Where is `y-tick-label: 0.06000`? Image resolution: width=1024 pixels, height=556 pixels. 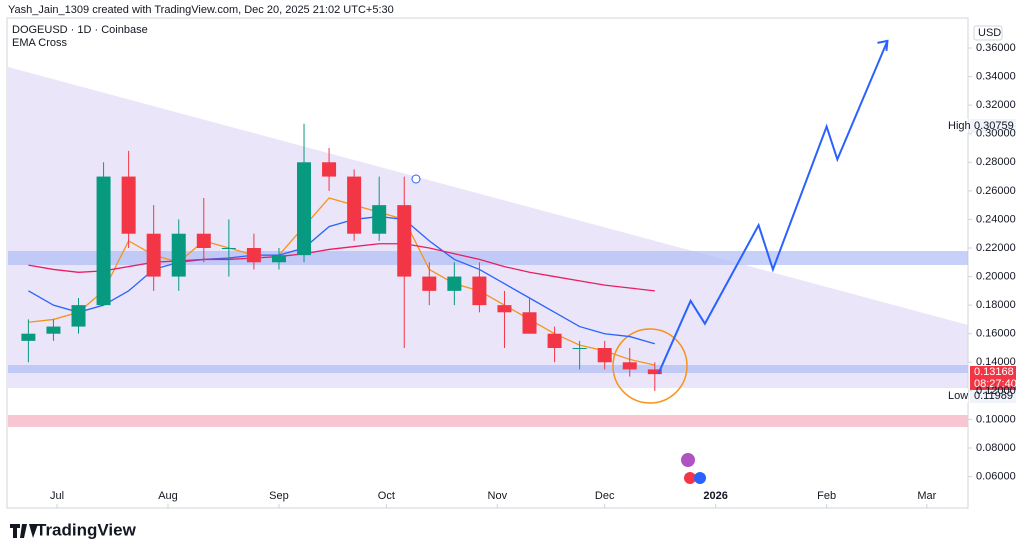 y-tick-label: 0.06000 is located at coordinates (996, 476).